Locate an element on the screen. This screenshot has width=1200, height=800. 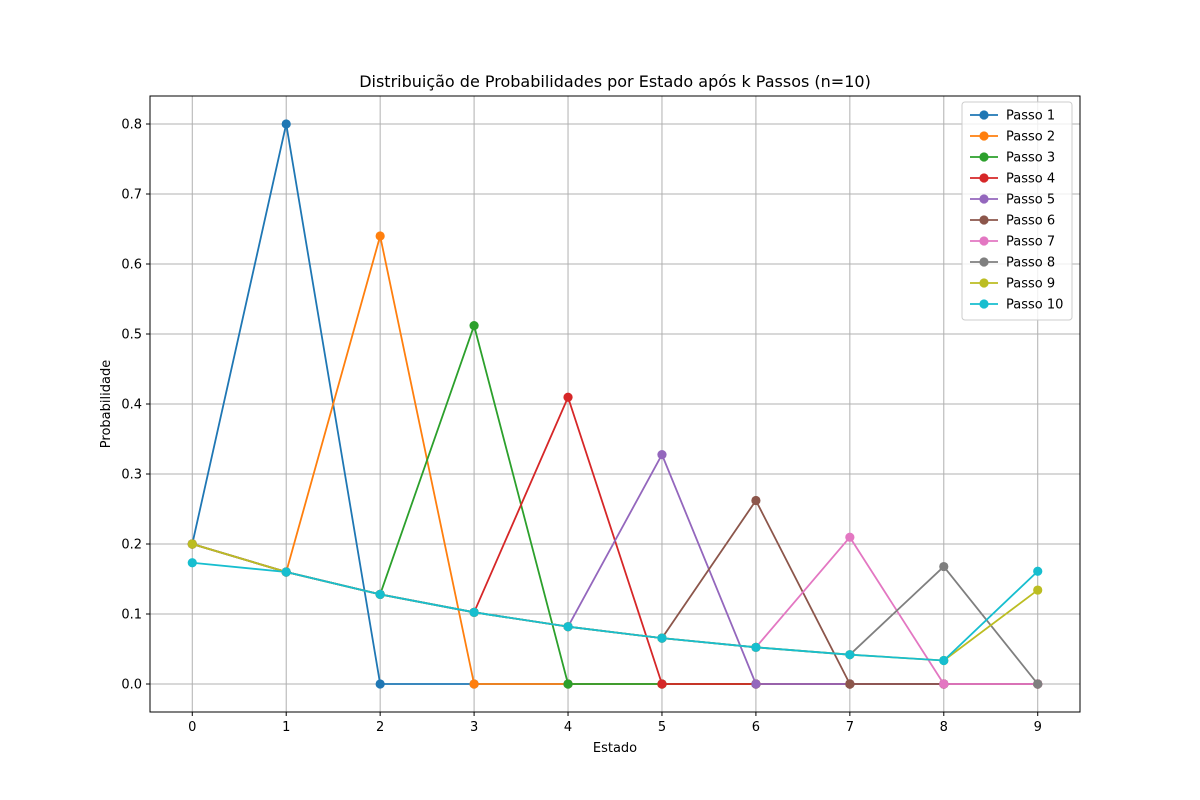
x-tick-label: 7 is located at coordinates (850, 727).